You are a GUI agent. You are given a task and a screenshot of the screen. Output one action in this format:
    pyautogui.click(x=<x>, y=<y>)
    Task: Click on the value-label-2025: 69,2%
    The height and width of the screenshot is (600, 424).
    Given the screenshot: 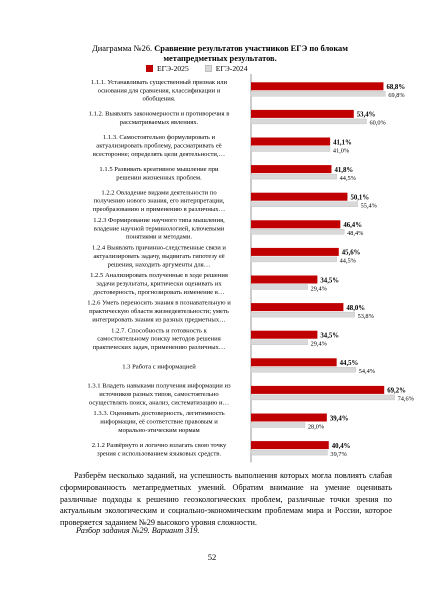 What is the action you would take?
    pyautogui.click(x=396, y=391)
    